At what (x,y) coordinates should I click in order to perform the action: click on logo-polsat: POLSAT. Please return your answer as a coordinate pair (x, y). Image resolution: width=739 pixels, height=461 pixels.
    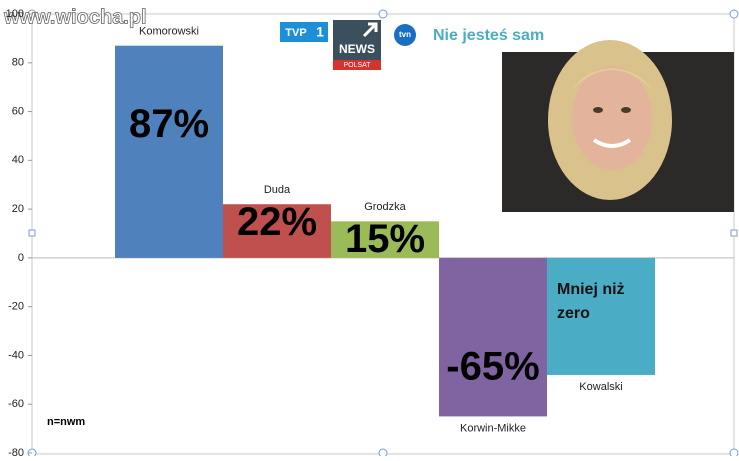
    Looking at the image, I should click on (357, 65).